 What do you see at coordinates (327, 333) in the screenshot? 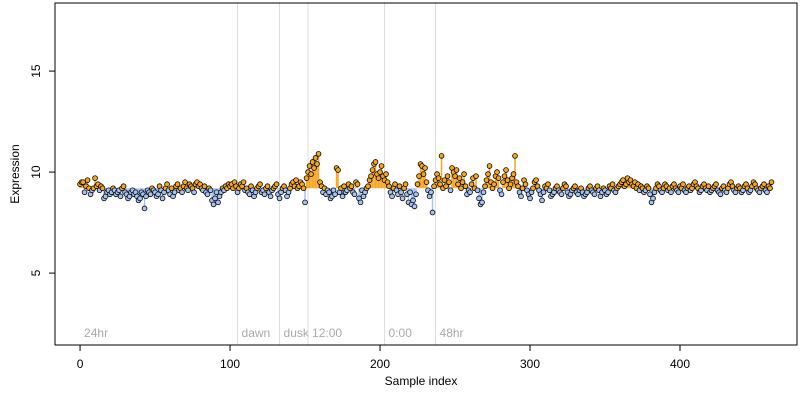
I see `event-label: 12:00` at bounding box center [327, 333].